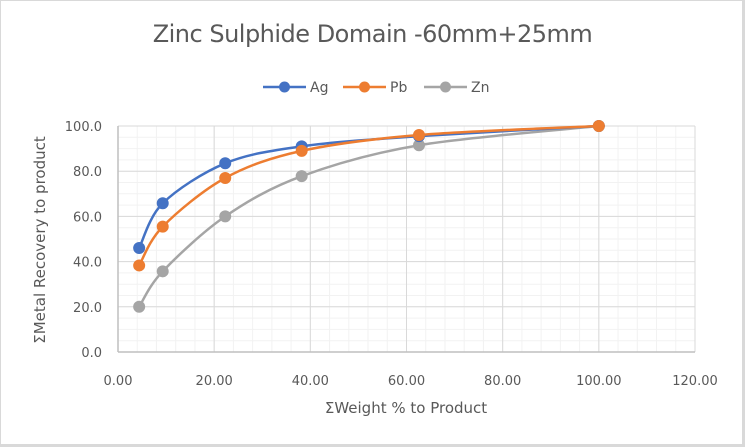 The image size is (745, 447). What do you see at coordinates (406, 408) in the screenshot?
I see `x-axis-title: ΣWeight % to Product` at bounding box center [406, 408].